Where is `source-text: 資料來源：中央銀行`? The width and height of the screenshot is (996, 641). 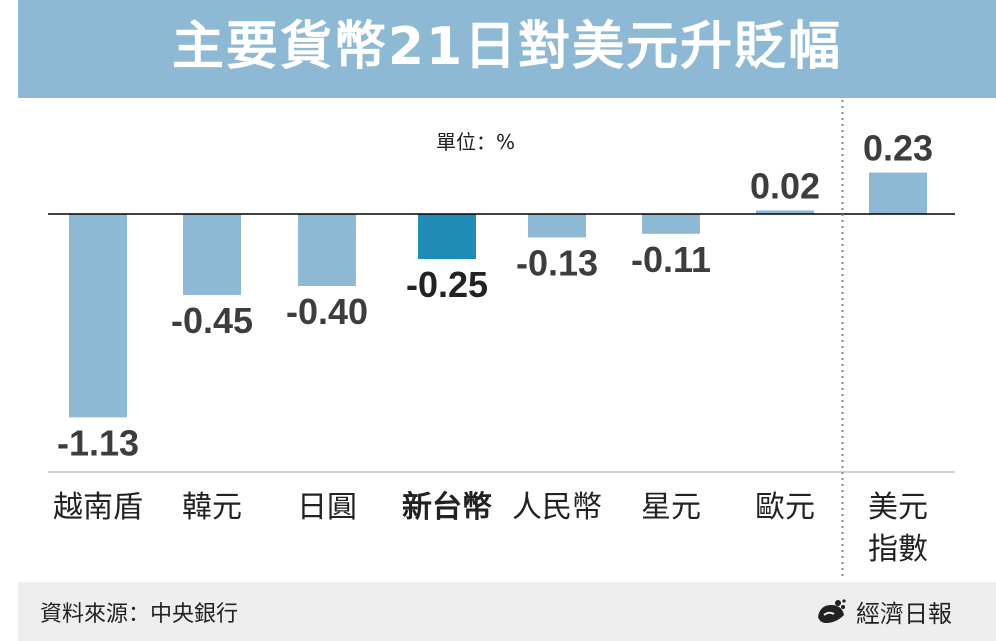 source-text: 資料來源：中央銀行 is located at coordinates (139, 614).